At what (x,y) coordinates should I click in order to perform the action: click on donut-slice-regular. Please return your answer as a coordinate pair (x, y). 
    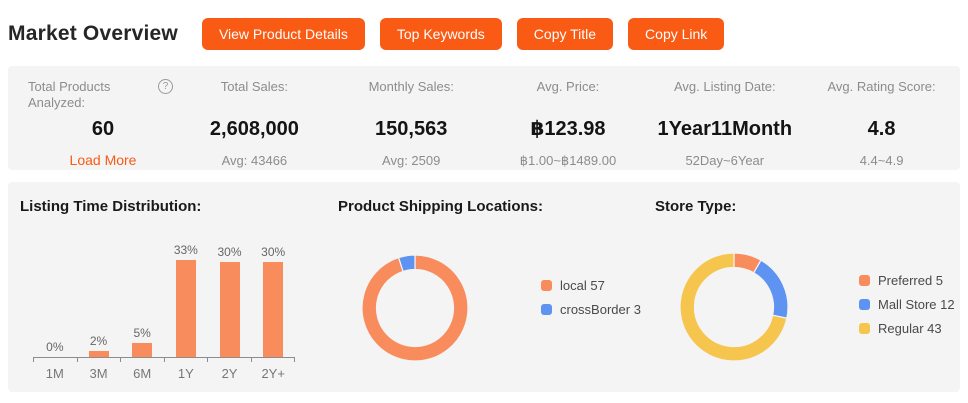
    Looking at the image, I should click on (733, 307).